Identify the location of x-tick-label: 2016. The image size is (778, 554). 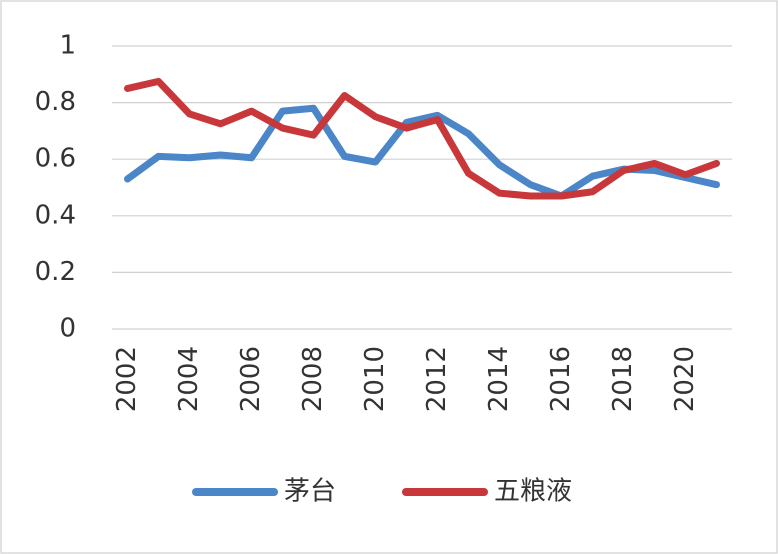
(561, 379).